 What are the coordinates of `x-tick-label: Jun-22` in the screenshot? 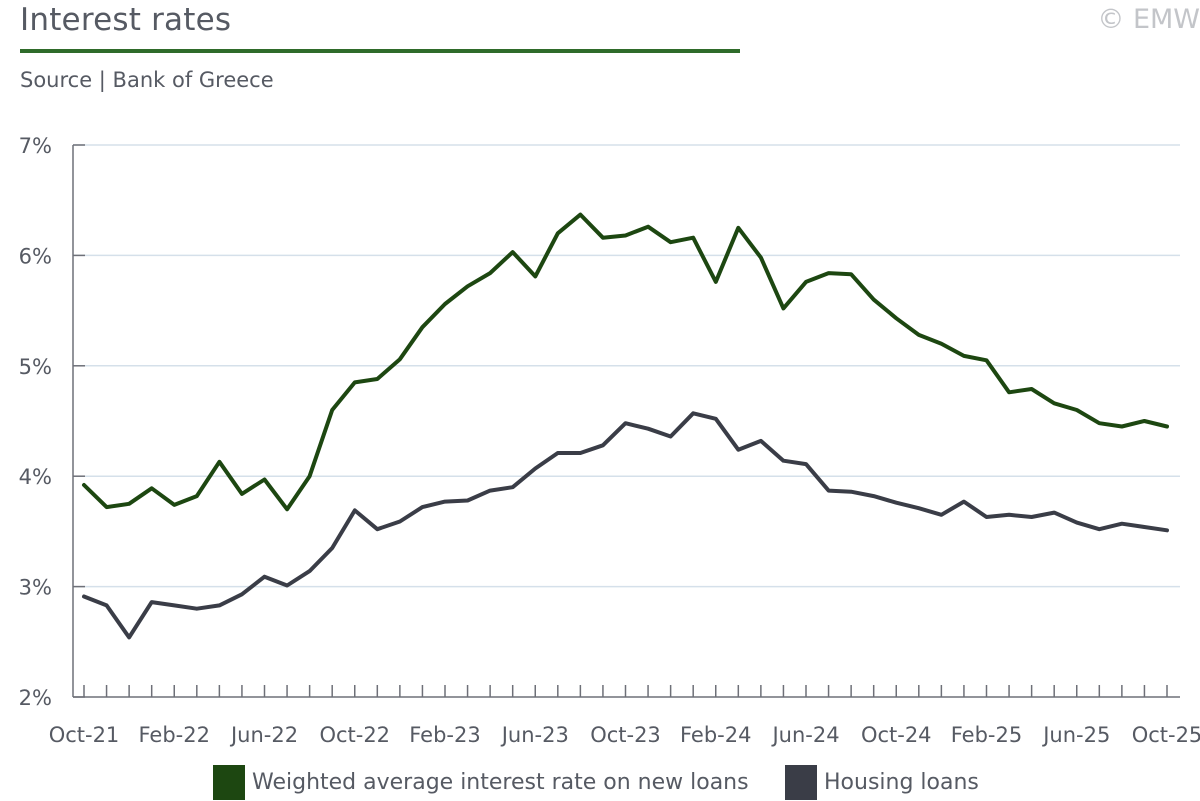 It's located at (263, 735).